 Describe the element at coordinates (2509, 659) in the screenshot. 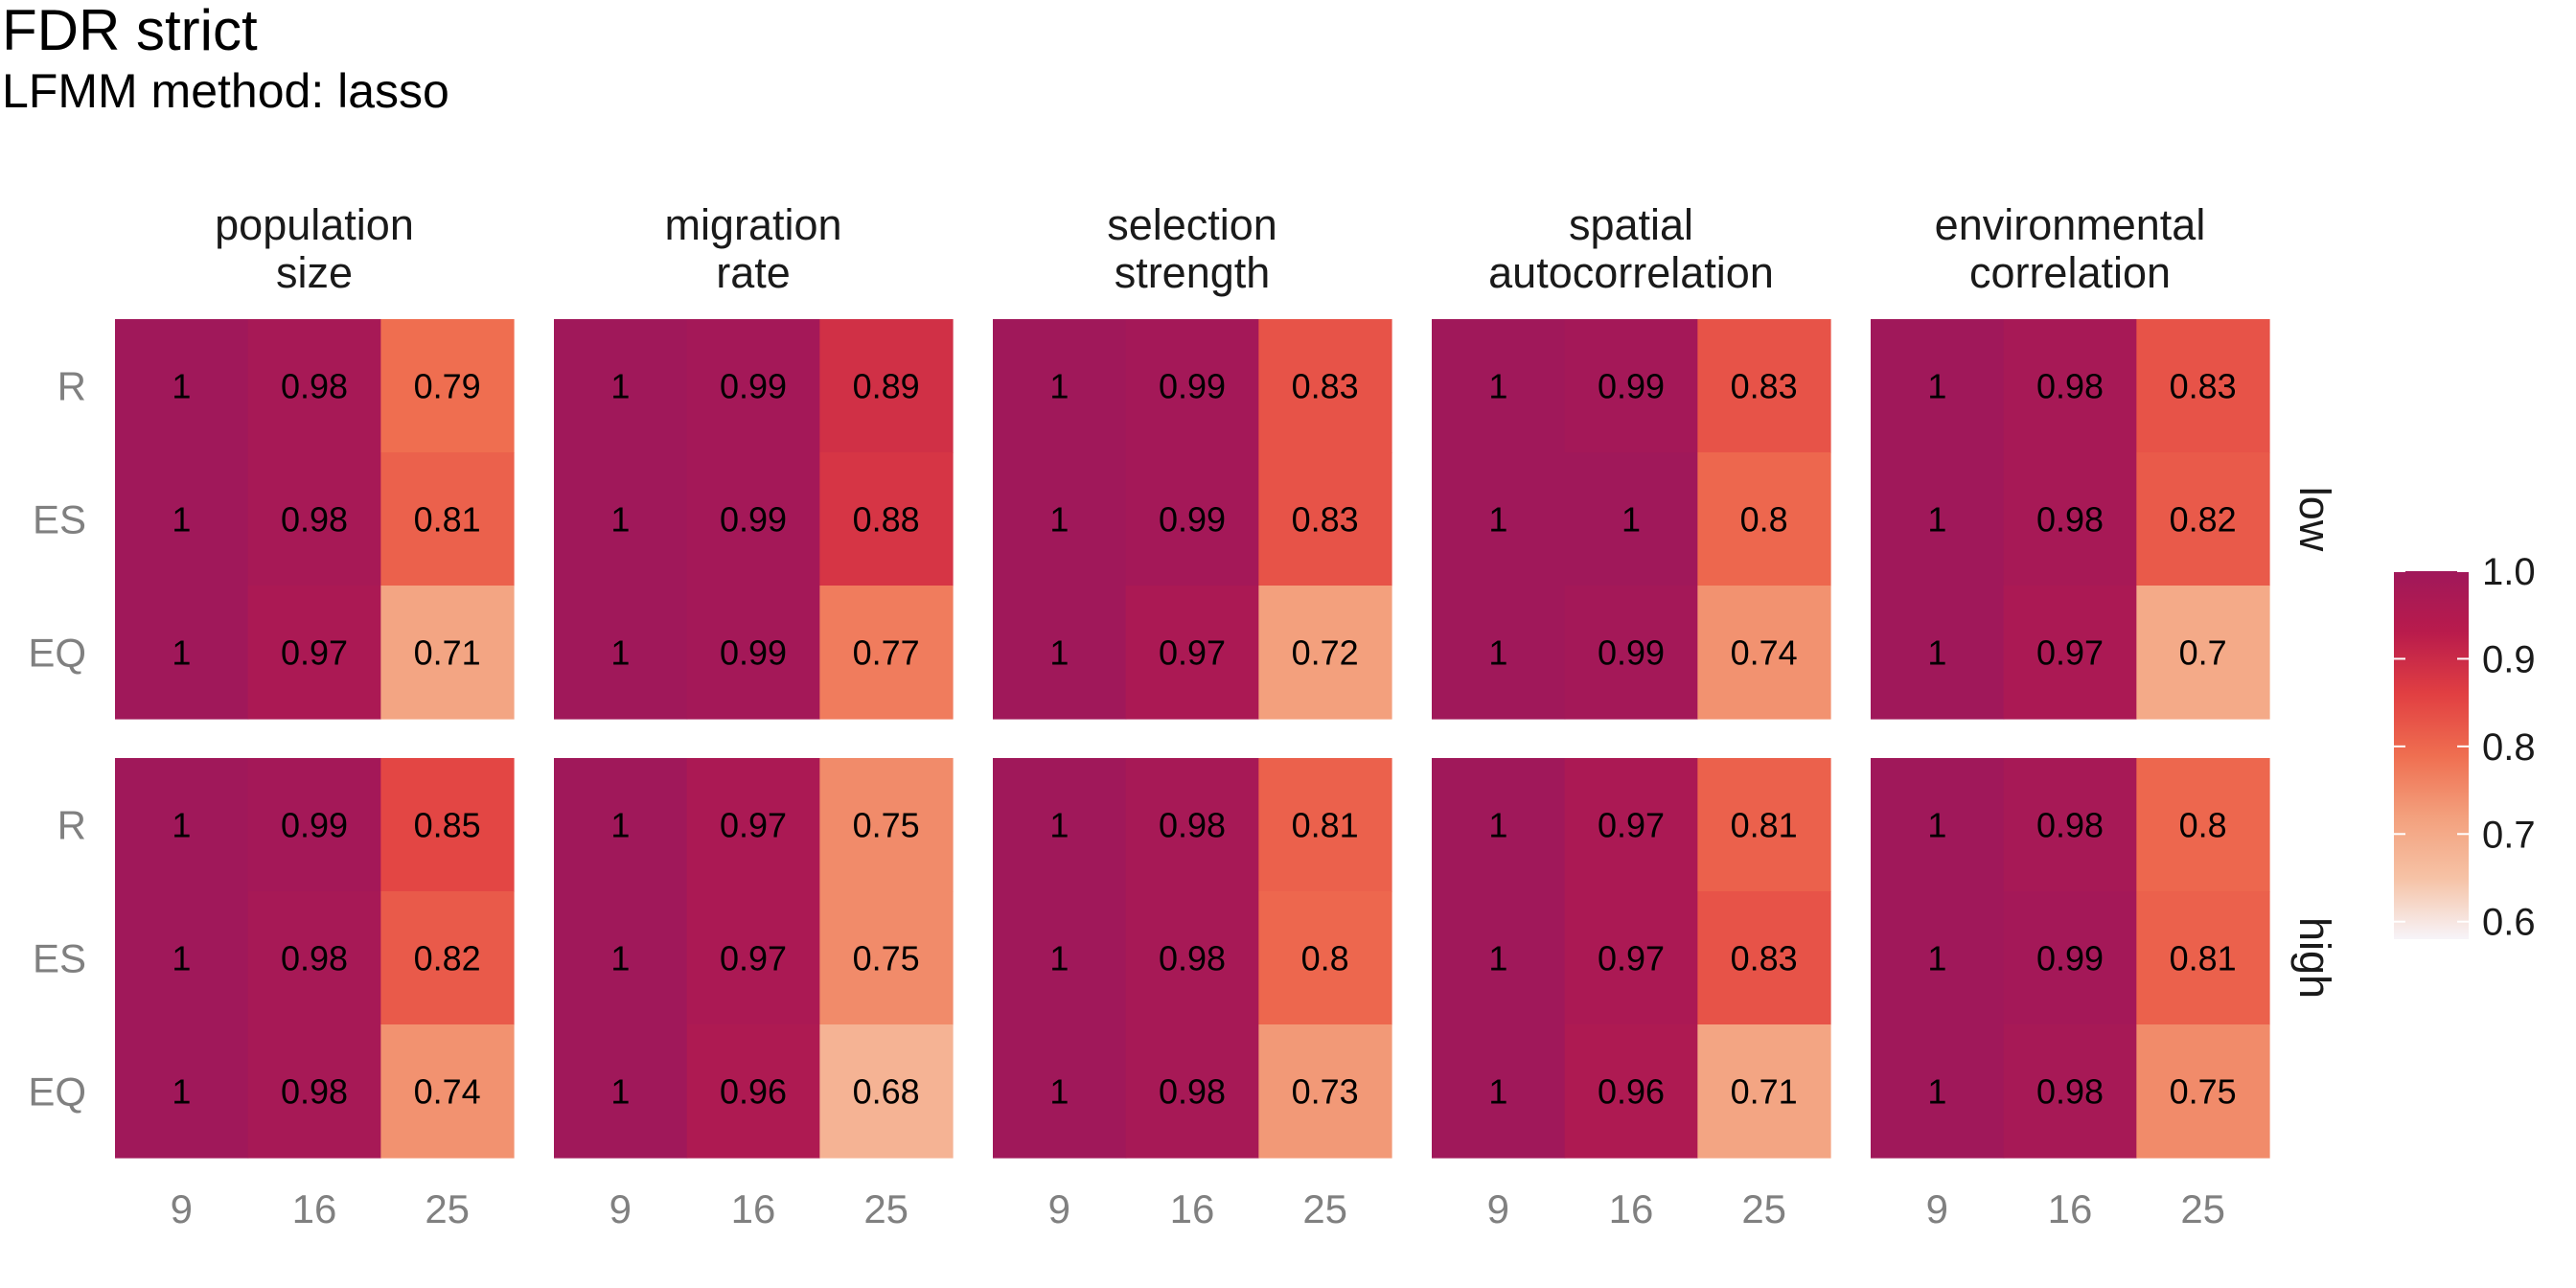

I see `legend-tick-label: 0.9` at that location.